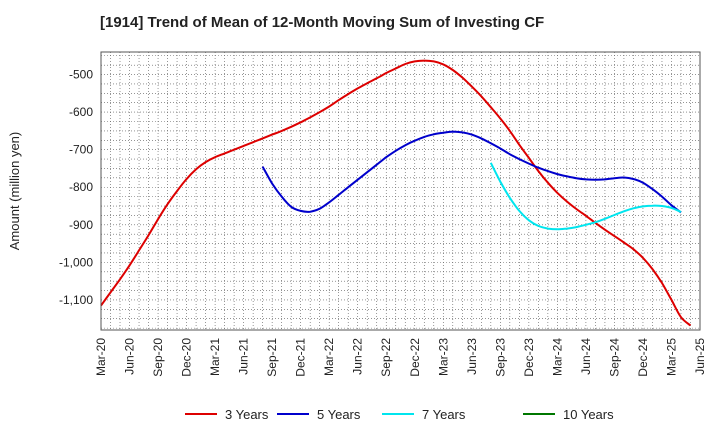 Image resolution: width=720 pixels, height=440 pixels. Describe the element at coordinates (588, 414) in the screenshot. I see `legend-label: 10 Years` at that location.